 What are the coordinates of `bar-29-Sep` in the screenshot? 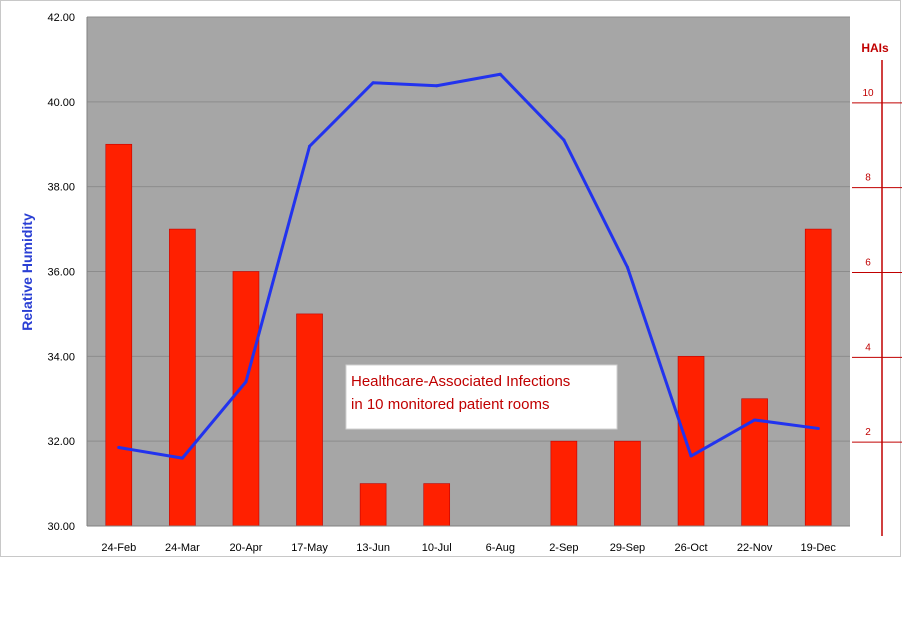 It's located at (627, 483).